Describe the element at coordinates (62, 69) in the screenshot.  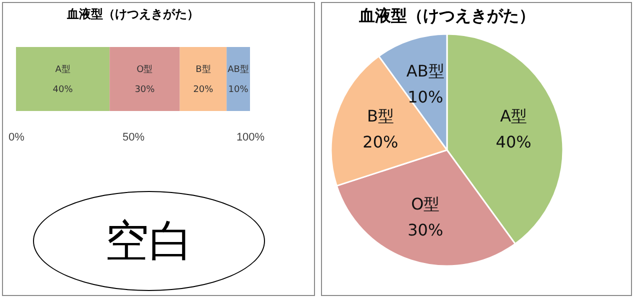
I see `series-label: A型` at that location.